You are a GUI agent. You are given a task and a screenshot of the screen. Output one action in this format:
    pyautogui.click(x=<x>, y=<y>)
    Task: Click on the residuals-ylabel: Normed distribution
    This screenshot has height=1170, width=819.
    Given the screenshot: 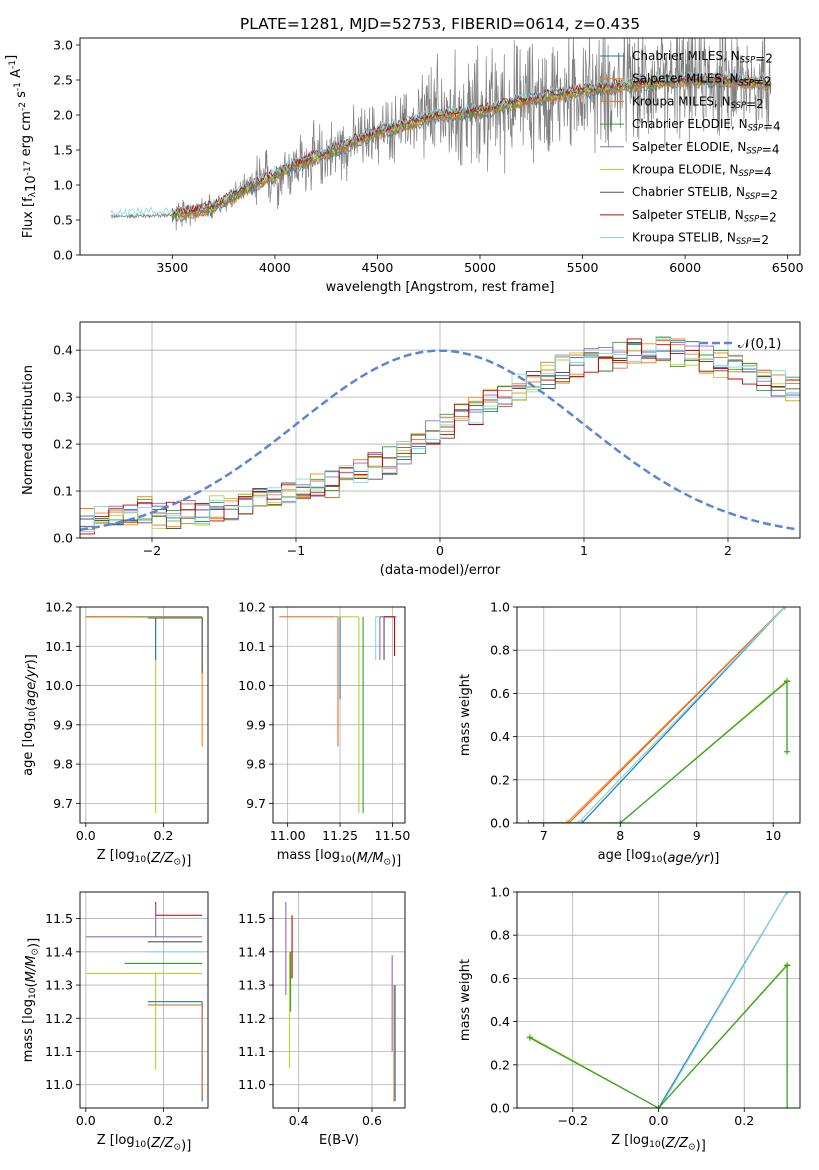 What is the action you would take?
    pyautogui.click(x=28, y=430)
    